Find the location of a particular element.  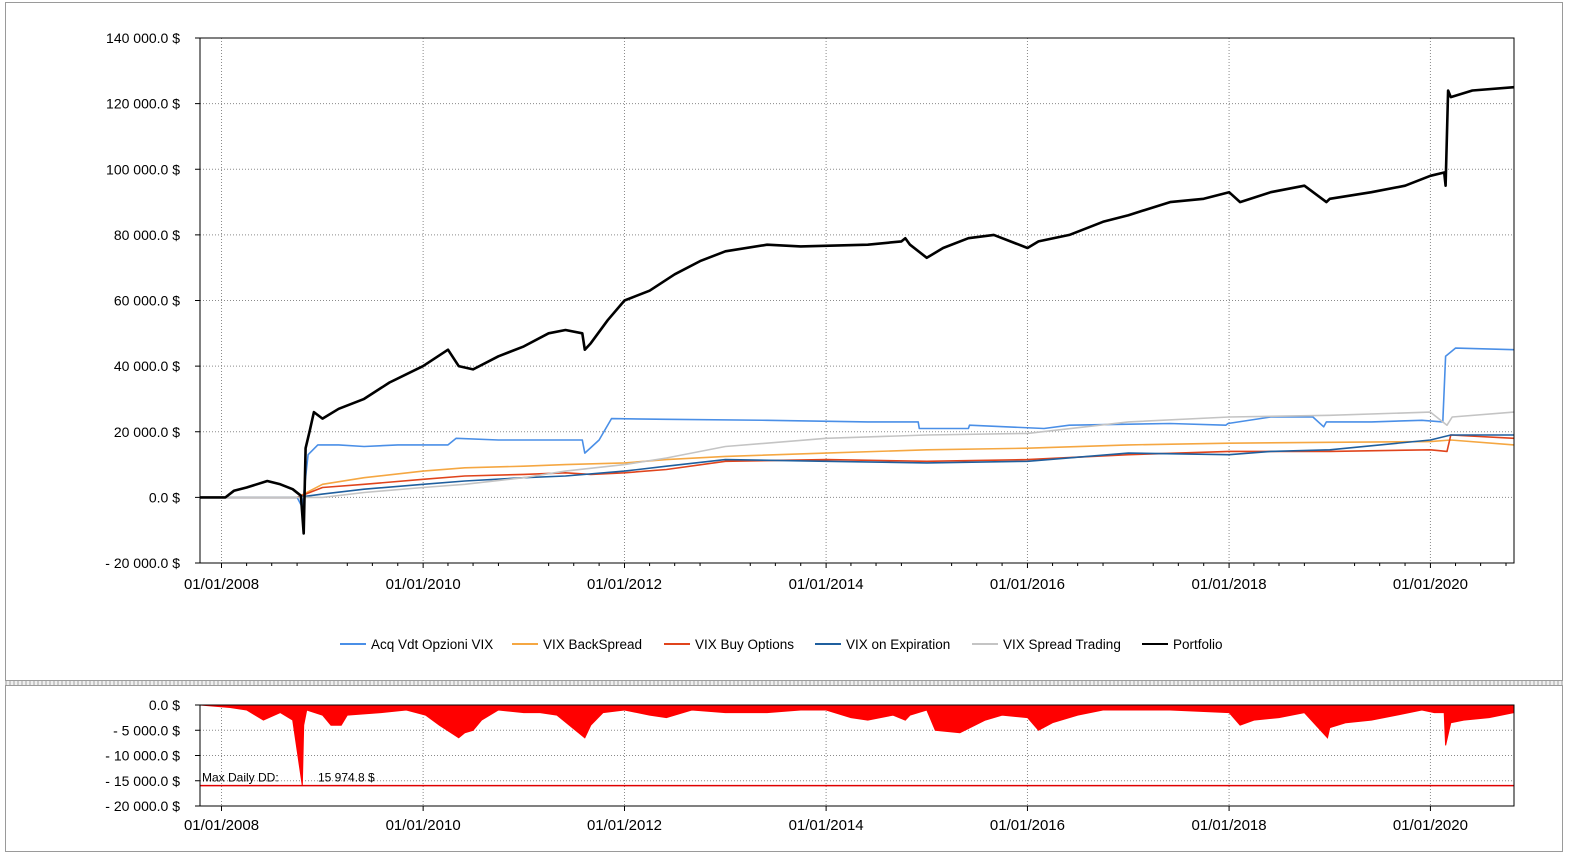

y-tick-label: 80 000.0 $ is located at coordinates (147, 235).